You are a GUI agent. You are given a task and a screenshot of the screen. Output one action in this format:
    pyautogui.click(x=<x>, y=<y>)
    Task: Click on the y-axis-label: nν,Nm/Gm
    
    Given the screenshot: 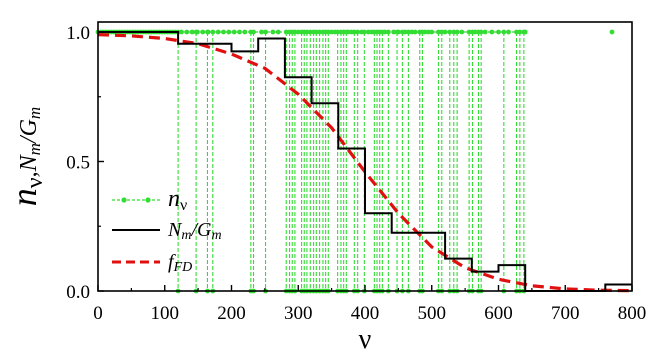 What is the action you would take?
    pyautogui.click(x=26, y=156)
    